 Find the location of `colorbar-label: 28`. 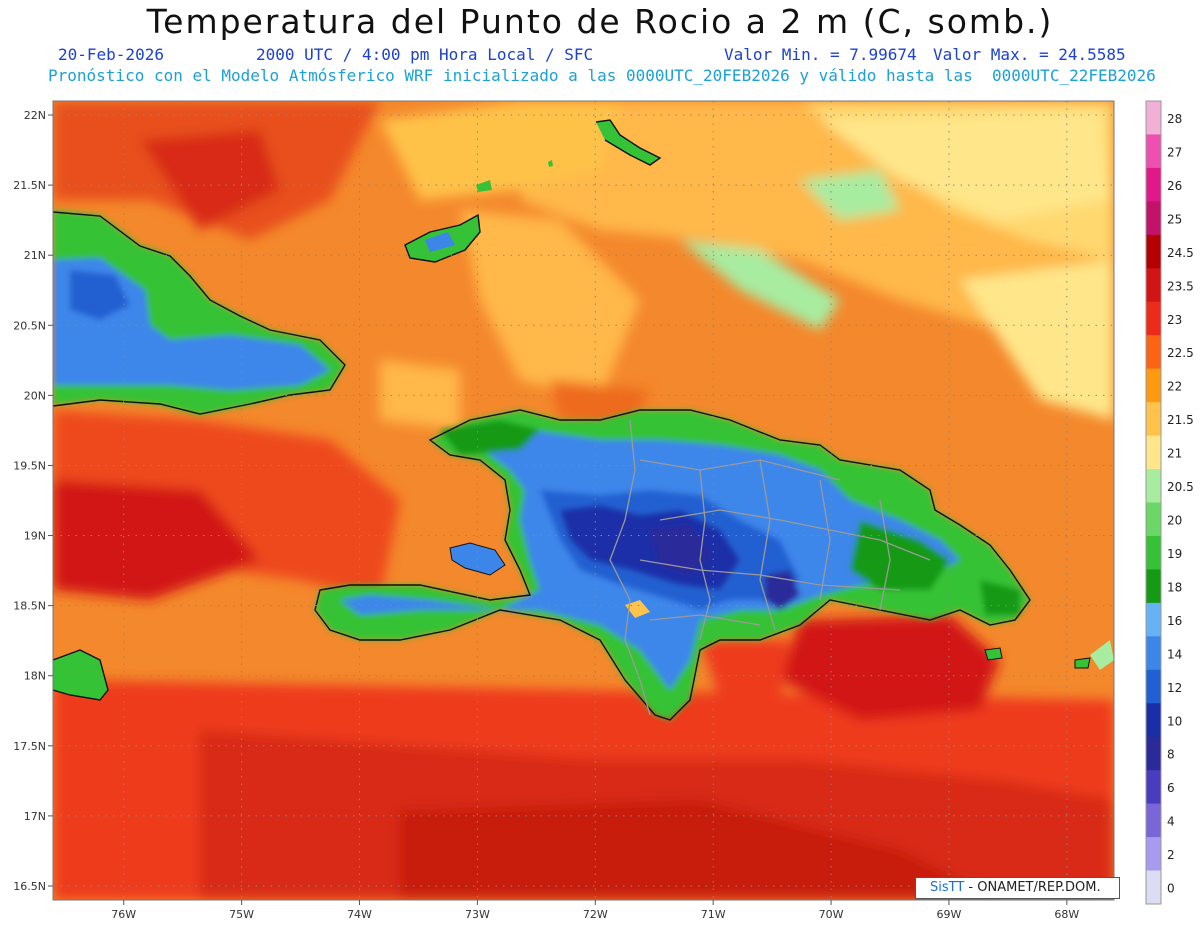

colorbar-label: 28 is located at coordinates (1174, 119).